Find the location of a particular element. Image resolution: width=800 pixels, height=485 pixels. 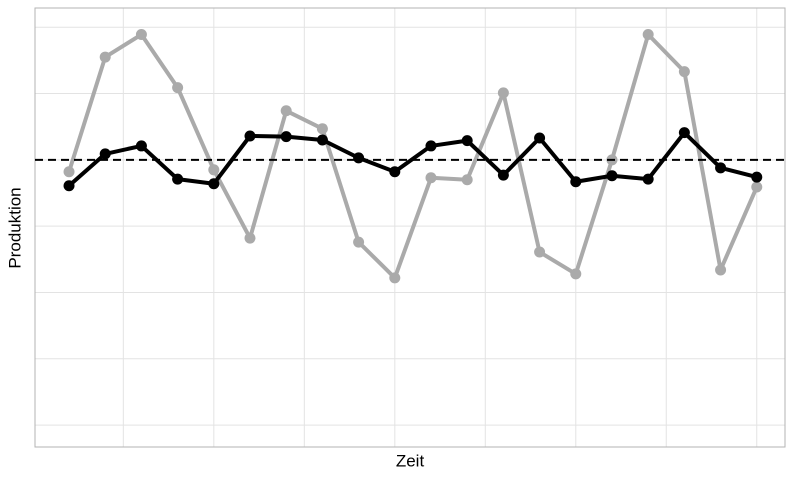

series-line is located at coordinates (412, 159).